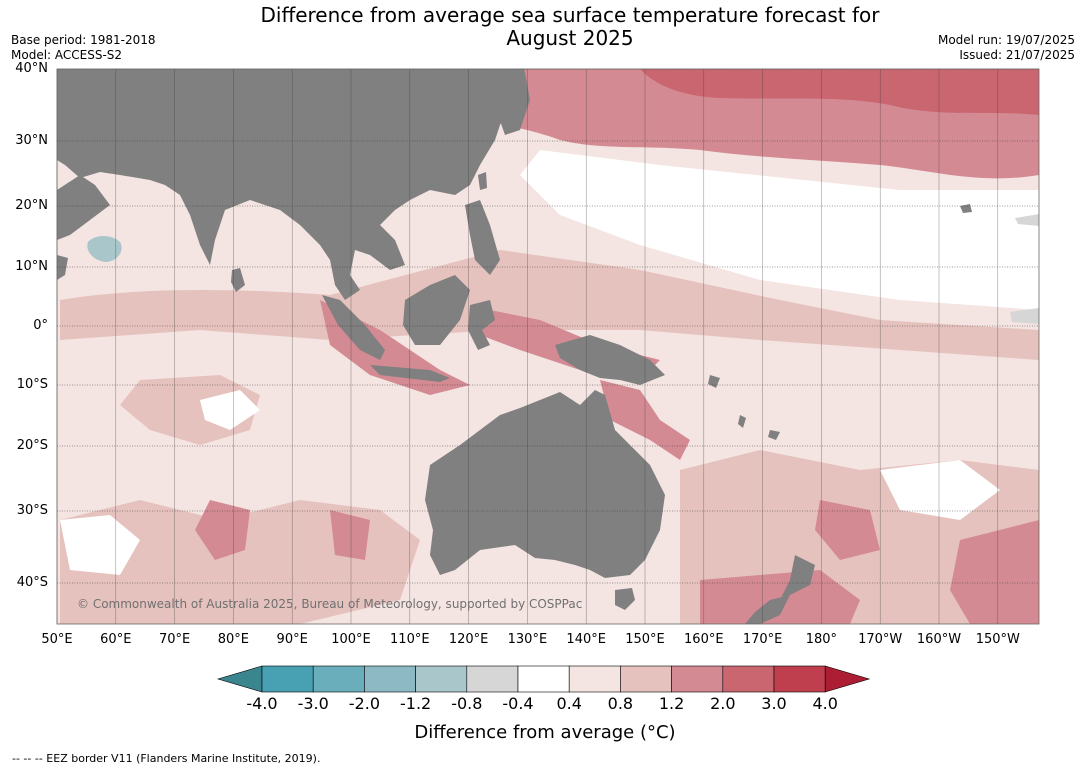  What do you see at coordinates (625, 599) in the screenshot?
I see `land-tasmania` at bounding box center [625, 599].